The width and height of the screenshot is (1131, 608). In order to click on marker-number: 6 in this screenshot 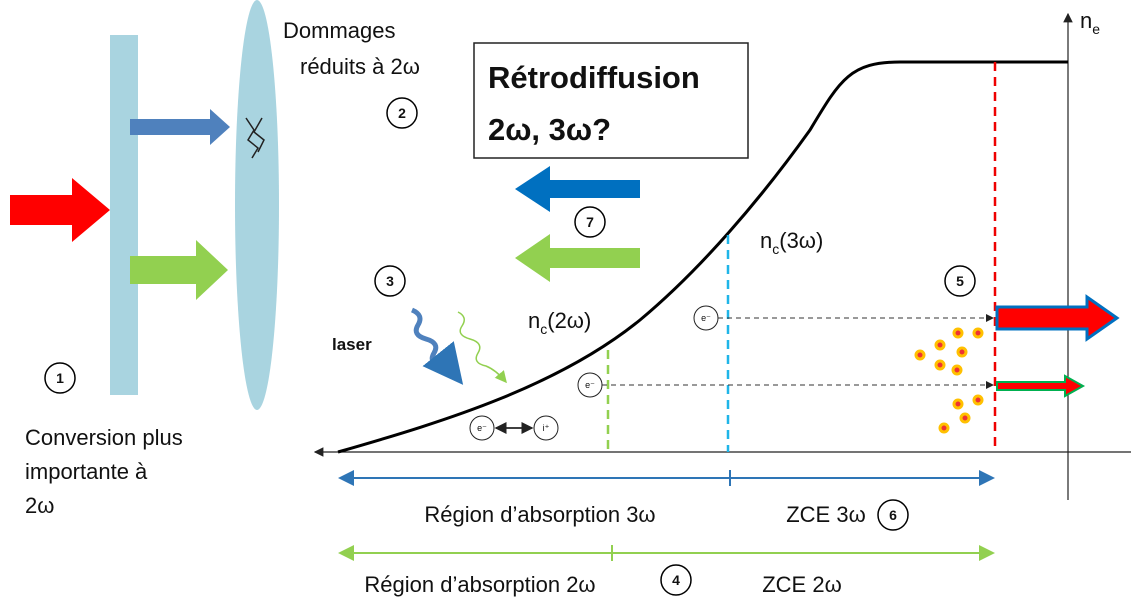, I will do `click(893, 515)`.